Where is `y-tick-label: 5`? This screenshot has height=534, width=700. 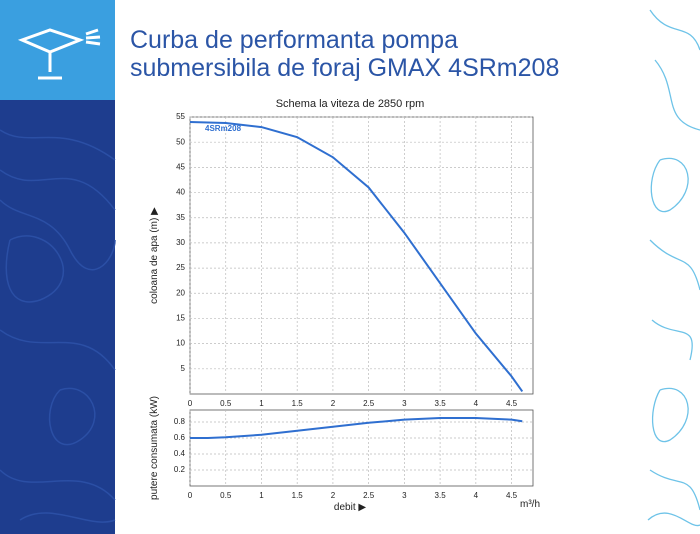 y-tick-label: 5 is located at coordinates (183, 368).